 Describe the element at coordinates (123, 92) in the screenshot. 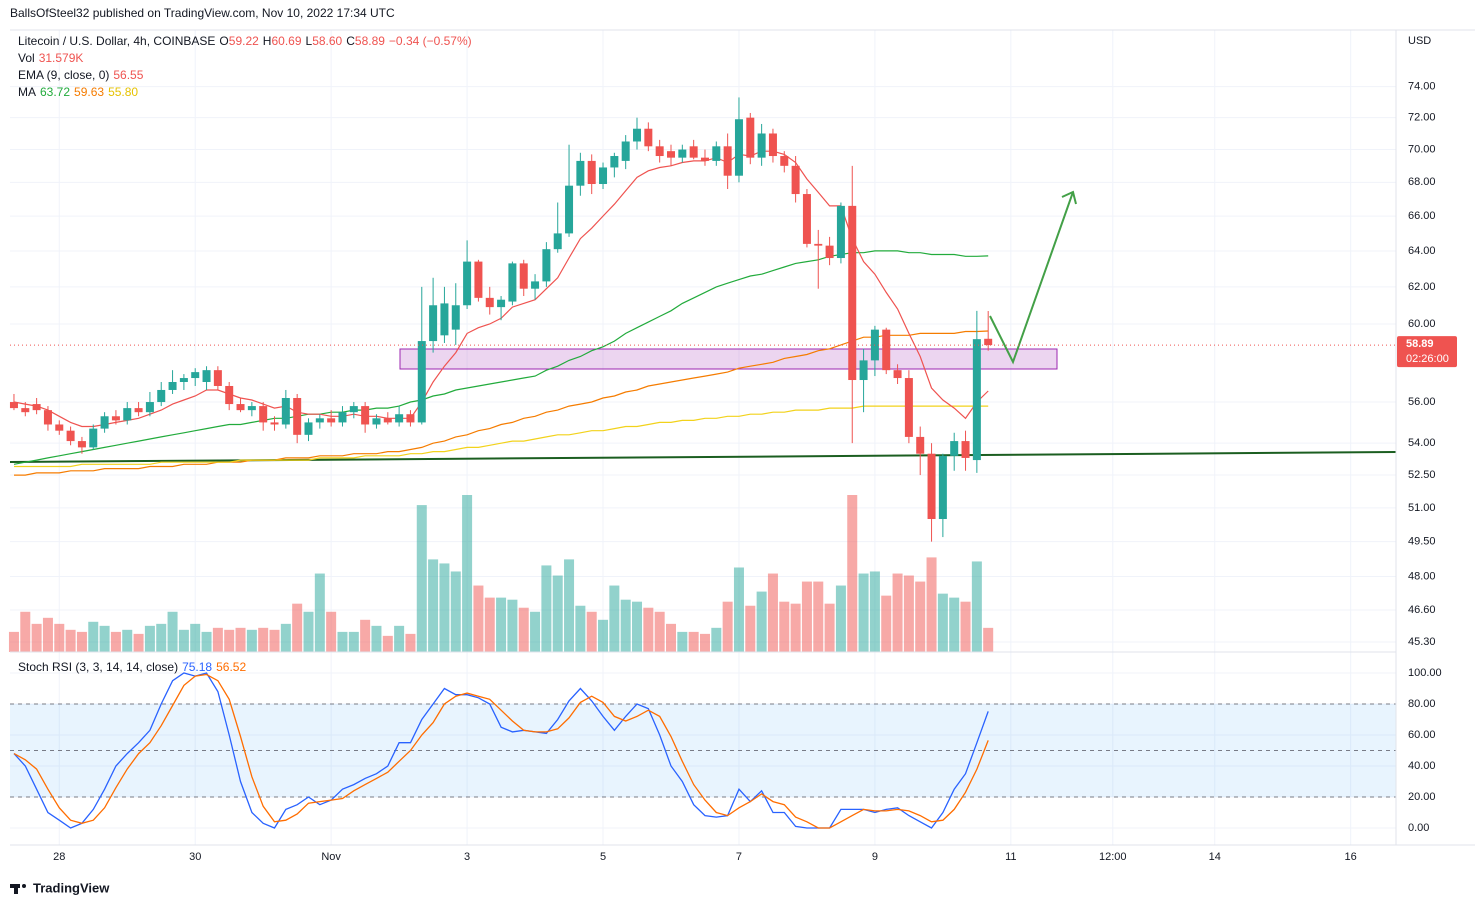

I see `ma-value: 55.80` at that location.